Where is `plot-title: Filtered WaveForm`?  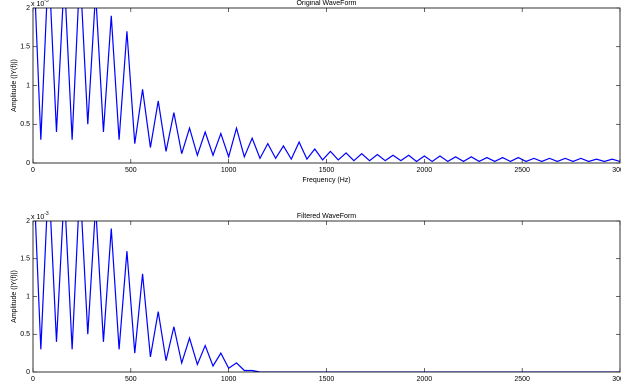 plot-title: Filtered WaveForm is located at coordinates (326, 216).